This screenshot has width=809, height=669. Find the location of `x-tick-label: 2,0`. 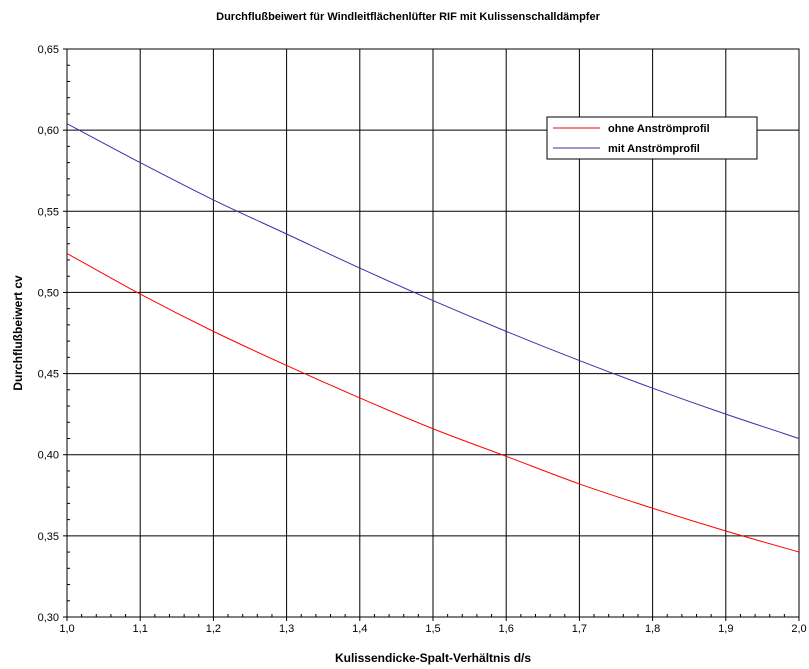

x-tick-label: 2,0 is located at coordinates (798, 629).